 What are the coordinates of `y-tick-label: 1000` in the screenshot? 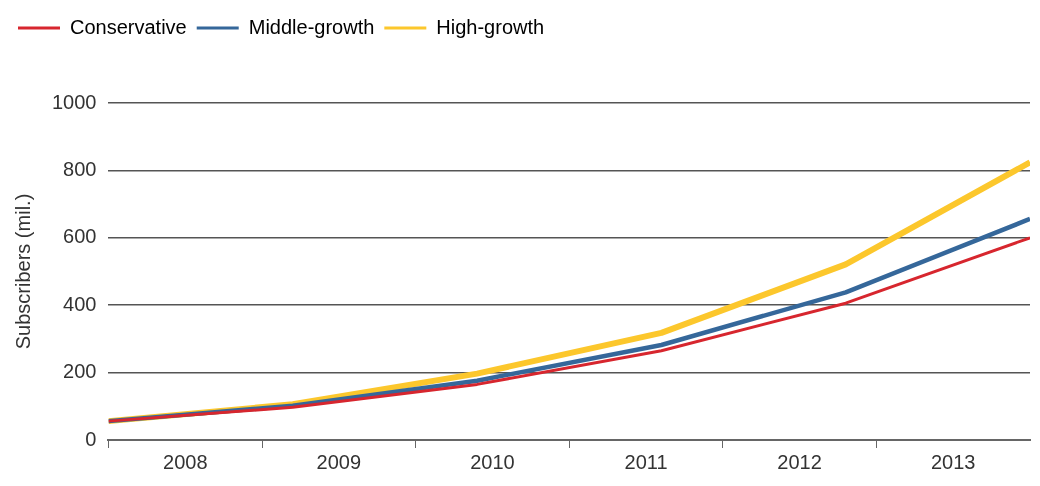 It's located at (74, 101).